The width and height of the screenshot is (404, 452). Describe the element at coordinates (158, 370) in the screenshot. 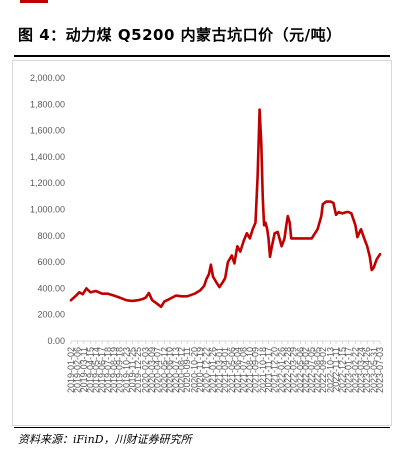

I see `x-tick-label: 2020-04-07` at that location.